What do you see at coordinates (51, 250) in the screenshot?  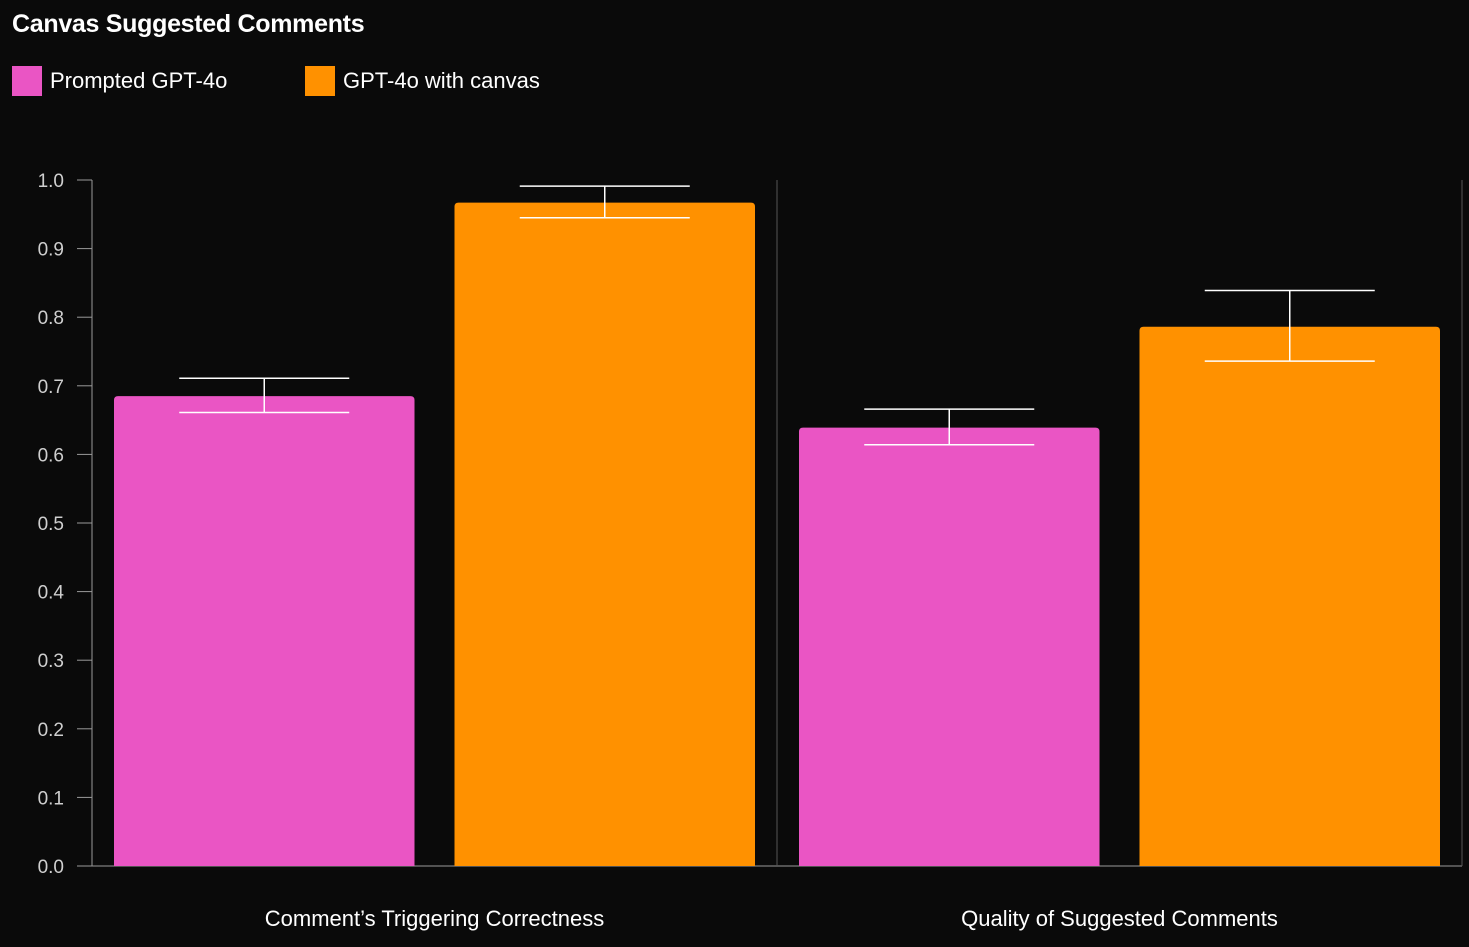 I see `y-tick-label: 0.9` at bounding box center [51, 250].